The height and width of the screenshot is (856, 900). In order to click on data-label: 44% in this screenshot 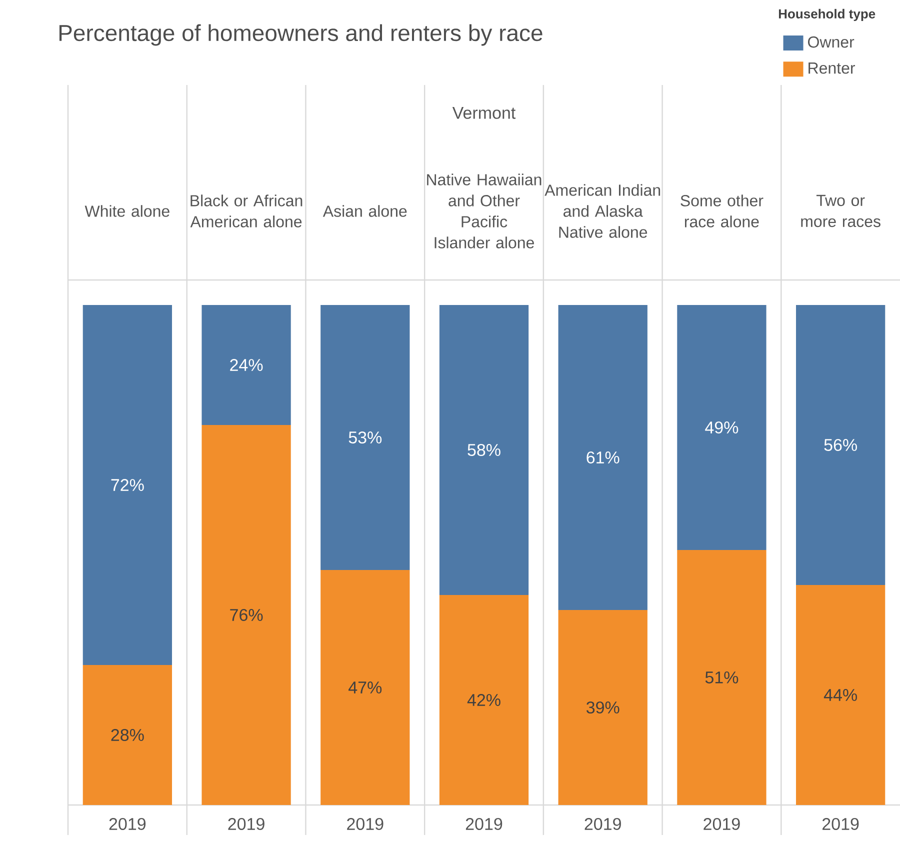, I will do `click(840, 695)`.